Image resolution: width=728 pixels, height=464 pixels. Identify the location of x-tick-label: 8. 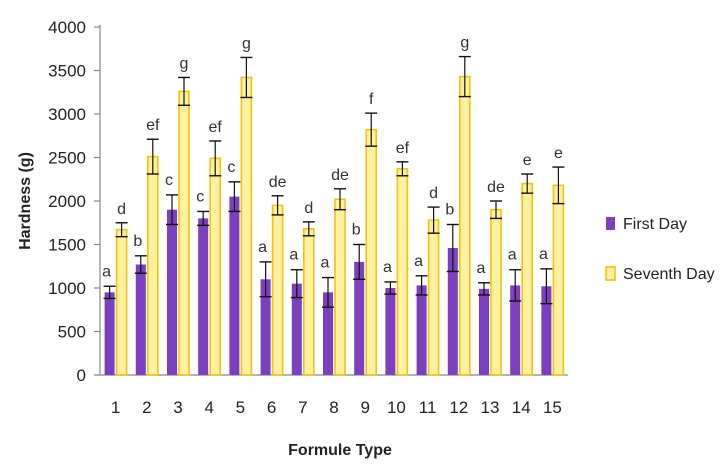
(333, 407).